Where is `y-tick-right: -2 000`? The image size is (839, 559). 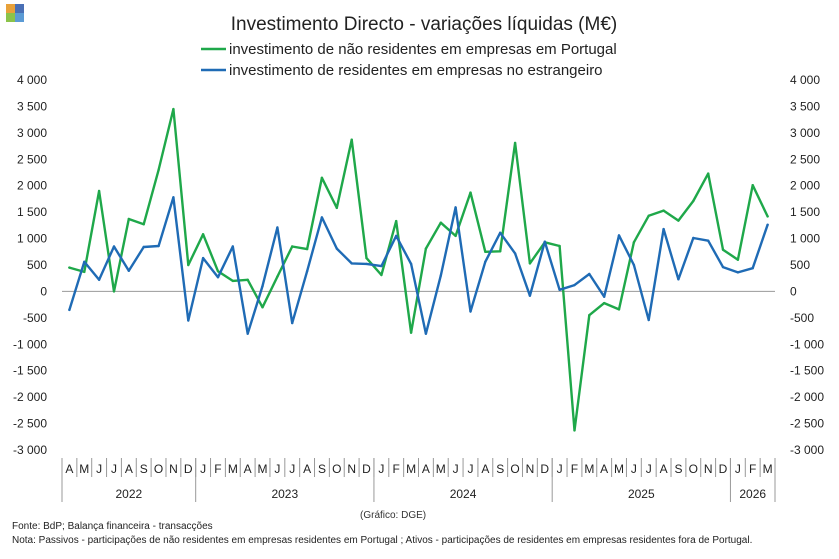
y-tick-right: -2 000 is located at coordinates (807, 397).